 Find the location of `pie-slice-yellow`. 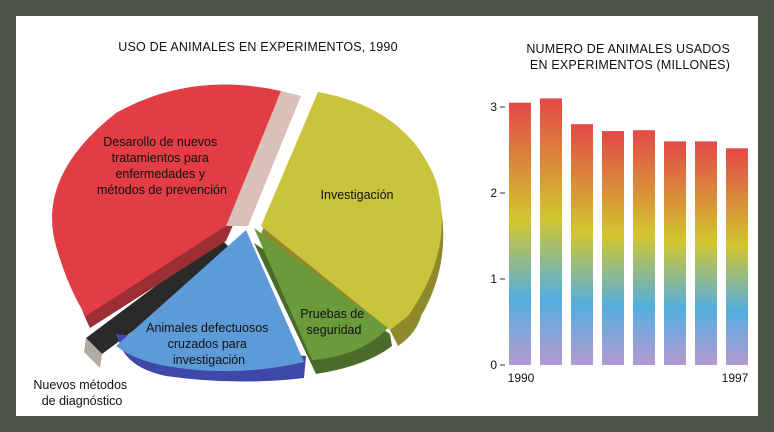

pie-slice-yellow is located at coordinates (352, 219).